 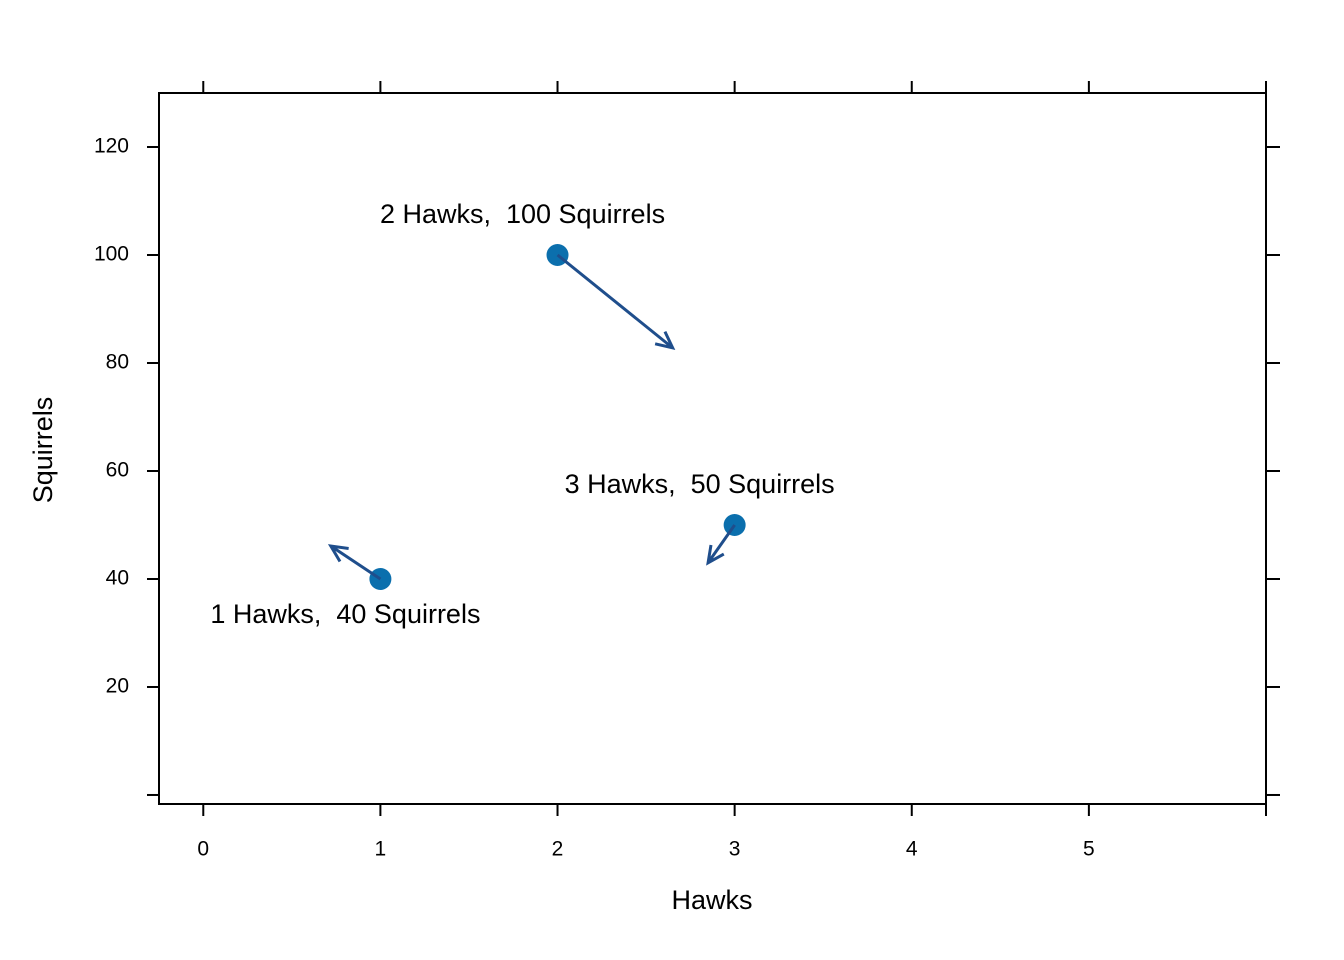 I want to click on y-axis-title: Squirrels, so click(x=43, y=450).